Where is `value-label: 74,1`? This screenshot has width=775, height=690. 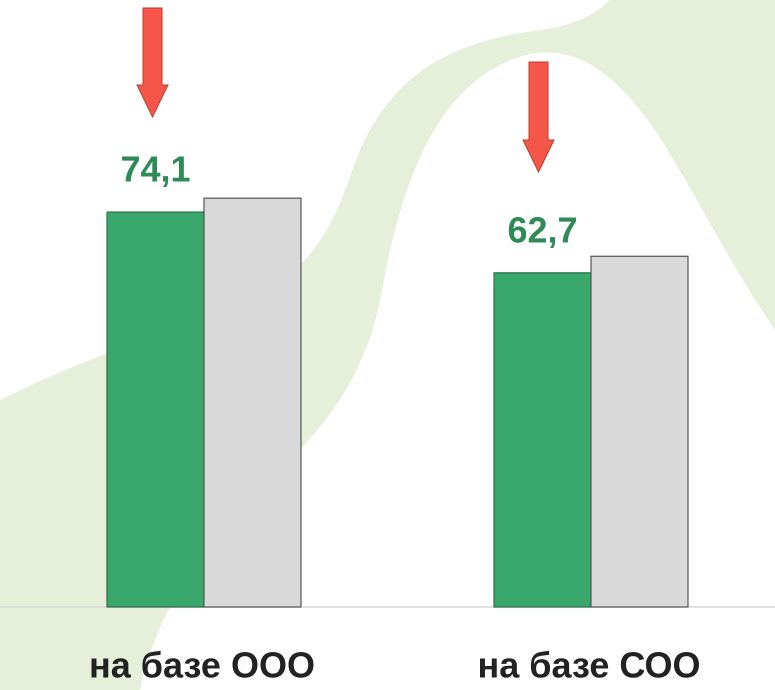
value-label: 74,1 is located at coordinates (155, 169).